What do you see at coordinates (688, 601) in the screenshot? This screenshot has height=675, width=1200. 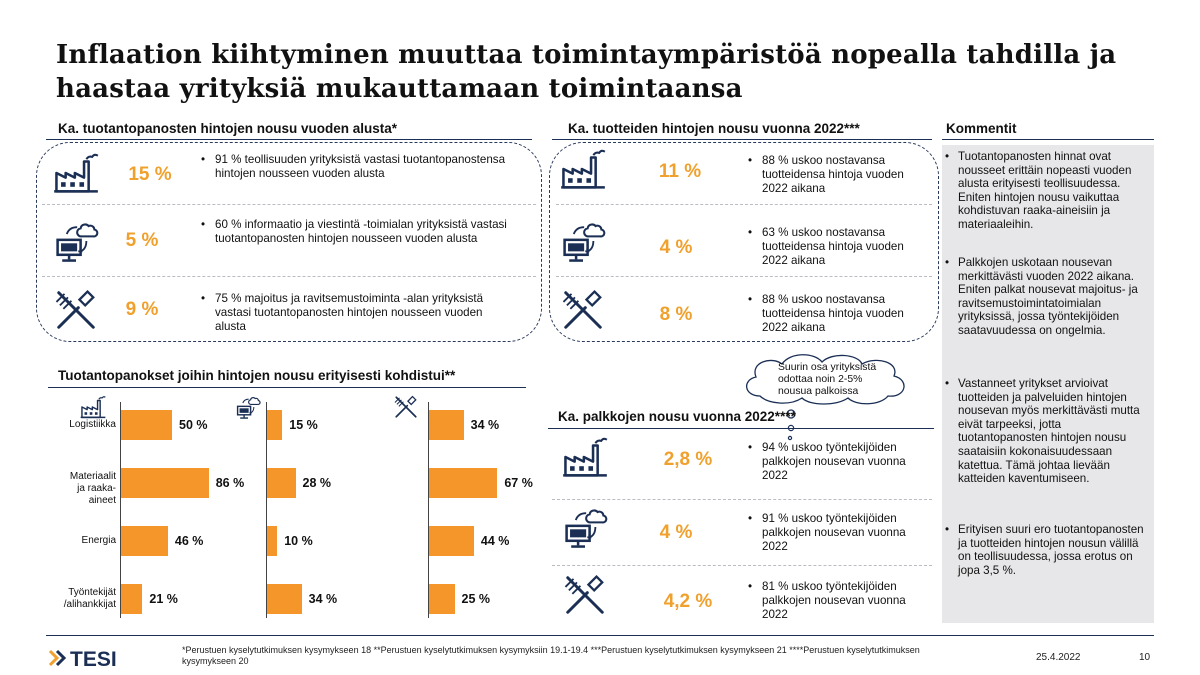 I see `wage-pct: 4,2 %` at bounding box center [688, 601].